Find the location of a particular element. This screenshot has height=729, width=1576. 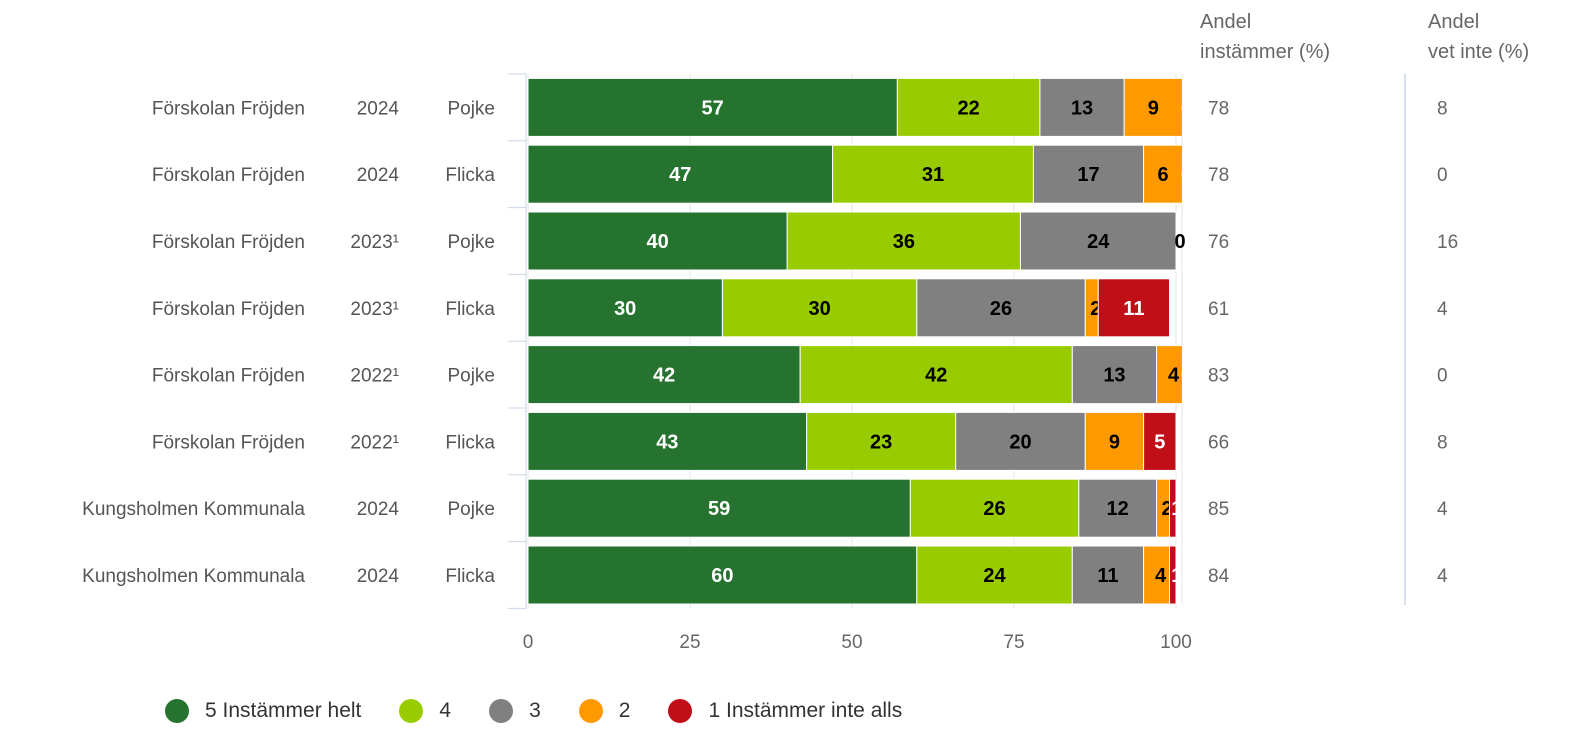

bar-data-label: 2 is located at coordinates (1166, 509).